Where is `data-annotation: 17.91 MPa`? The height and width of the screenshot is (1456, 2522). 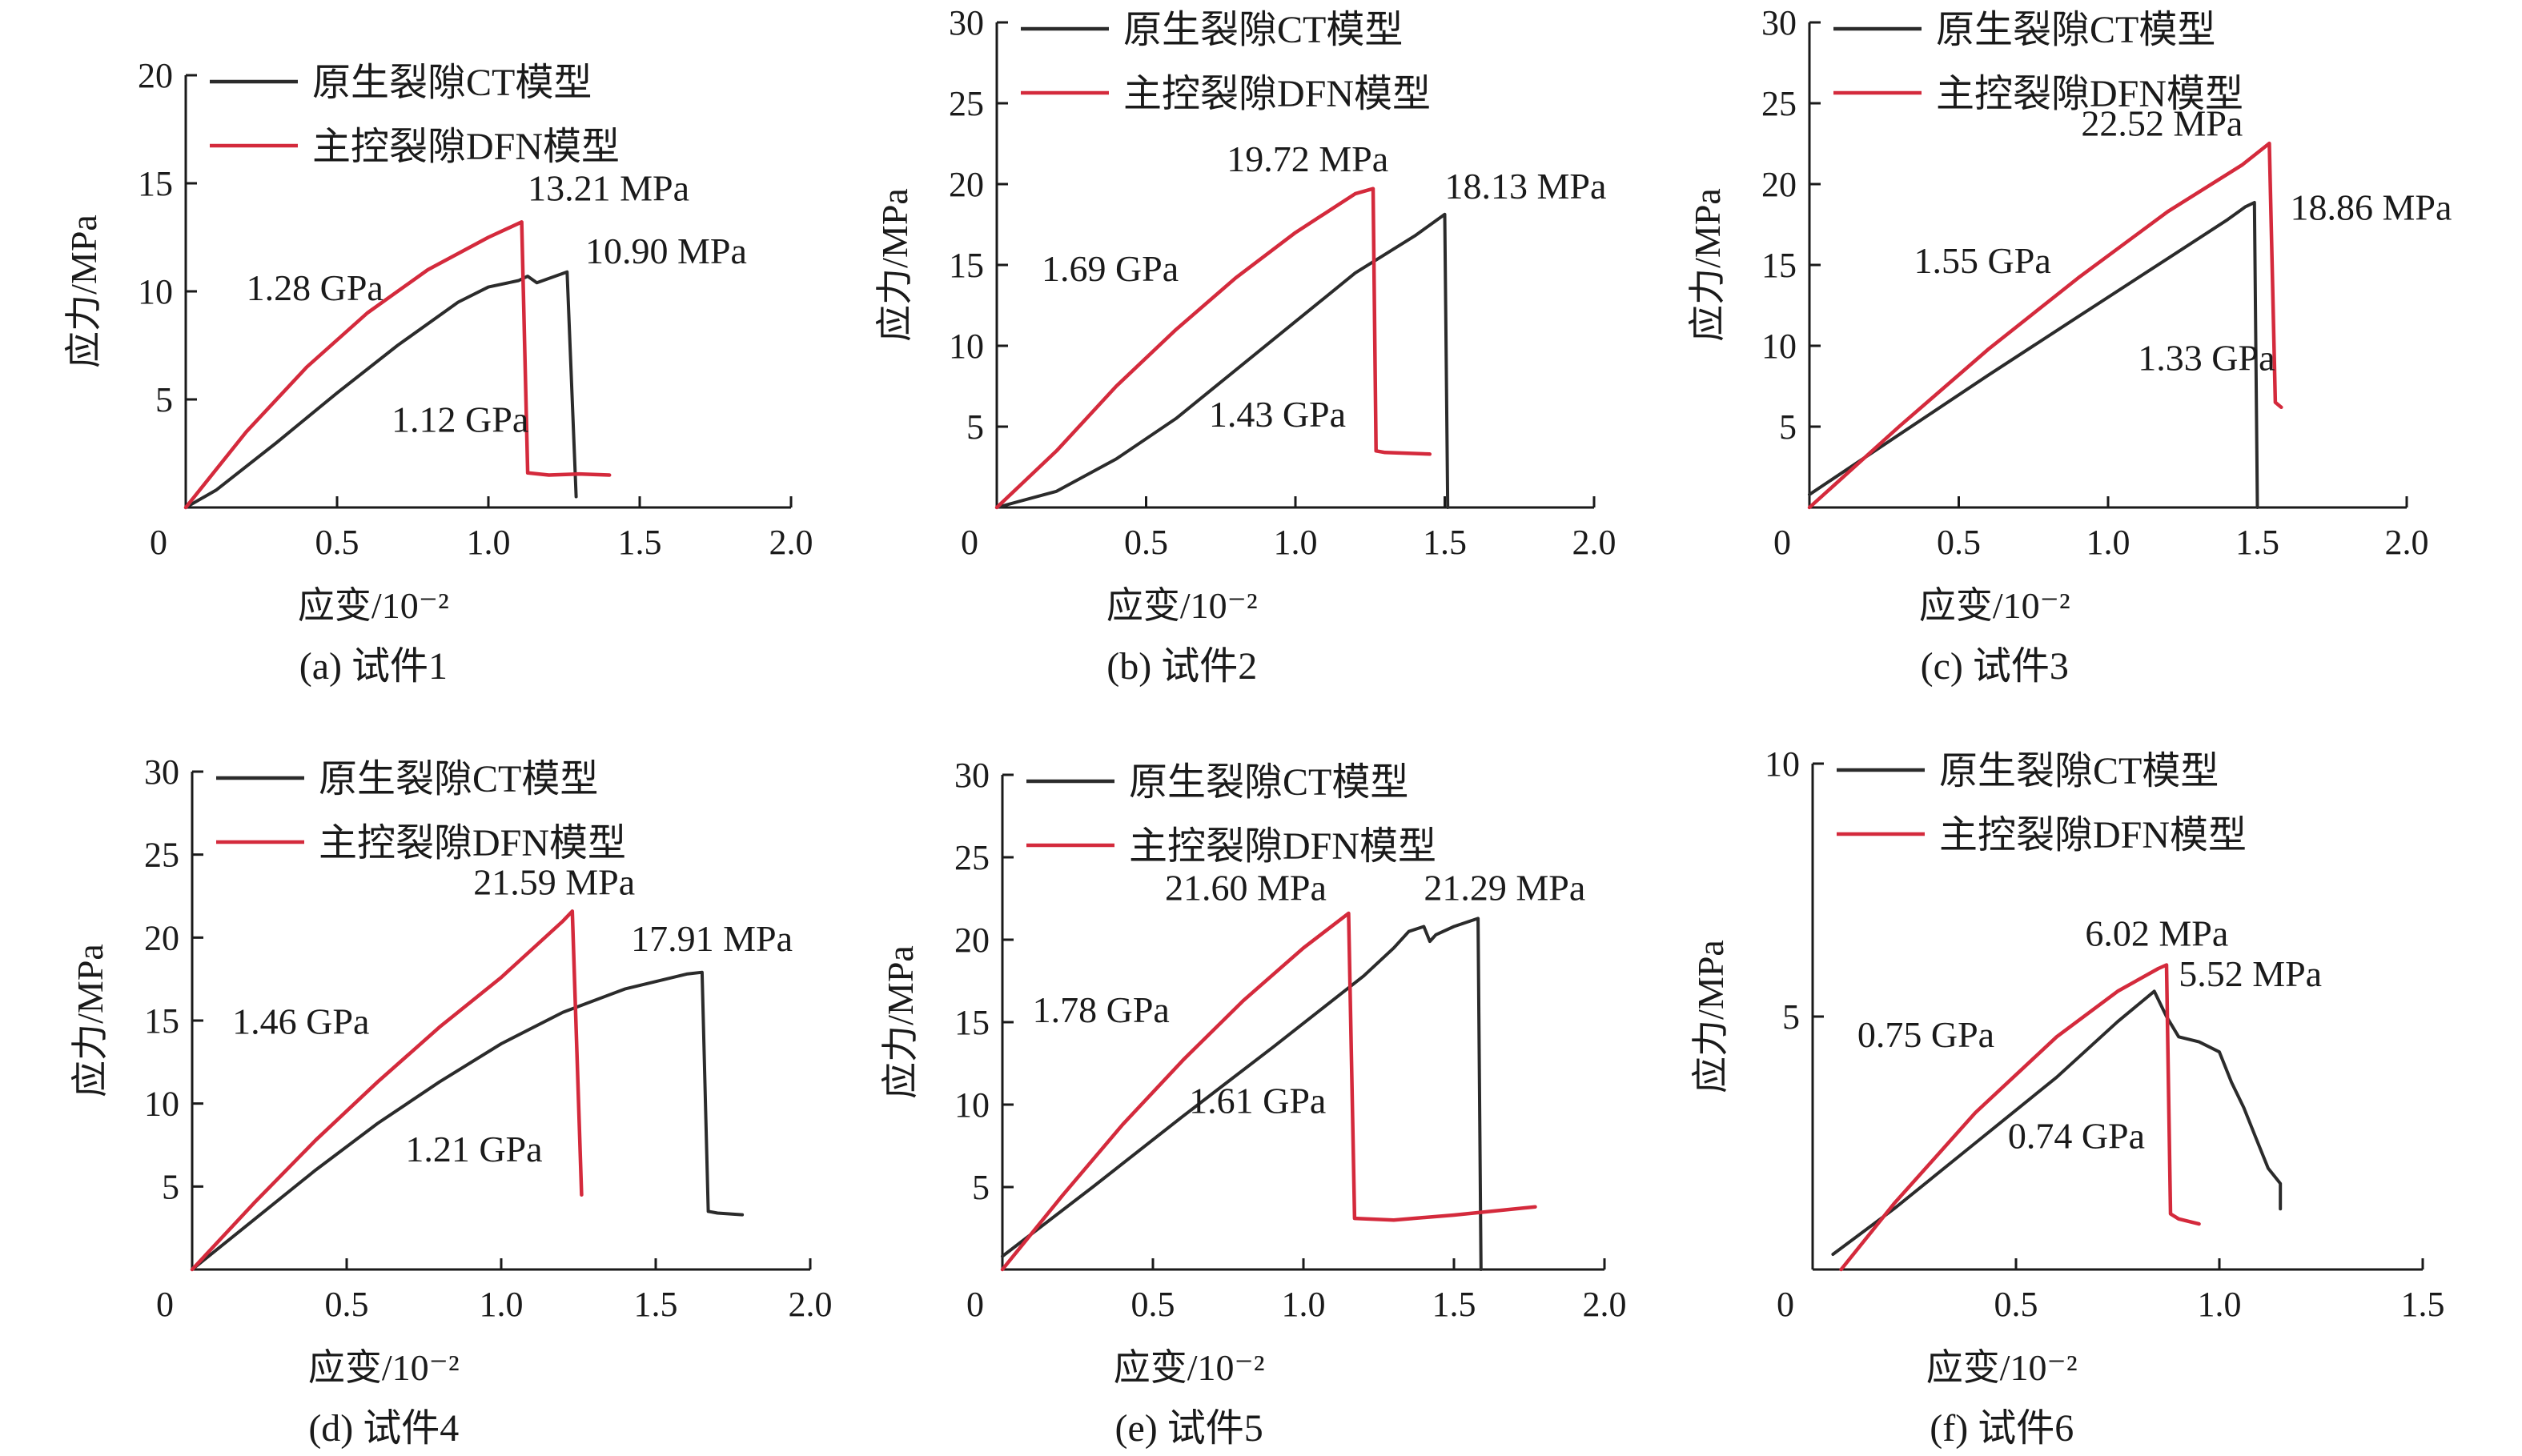
data-annotation: 17.91 MPa is located at coordinates (712, 939).